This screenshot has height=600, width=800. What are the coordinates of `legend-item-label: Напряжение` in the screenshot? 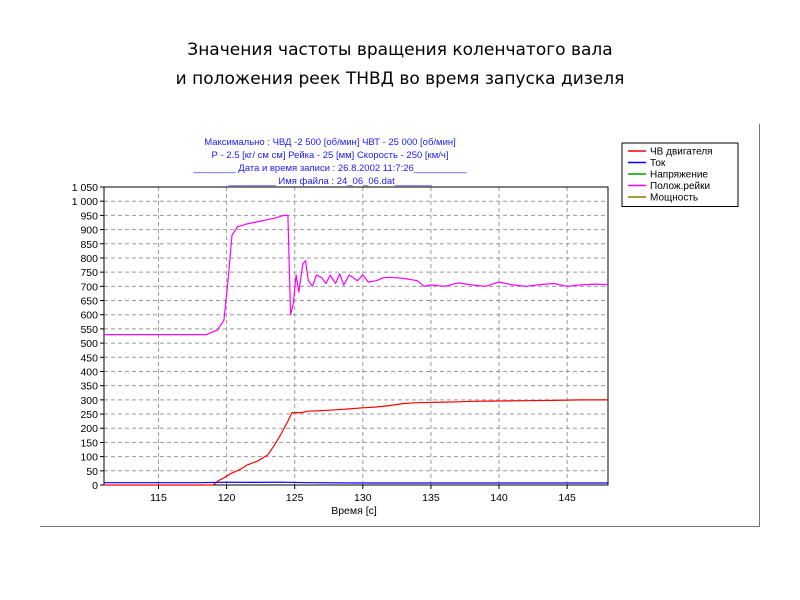 It's located at (679, 175).